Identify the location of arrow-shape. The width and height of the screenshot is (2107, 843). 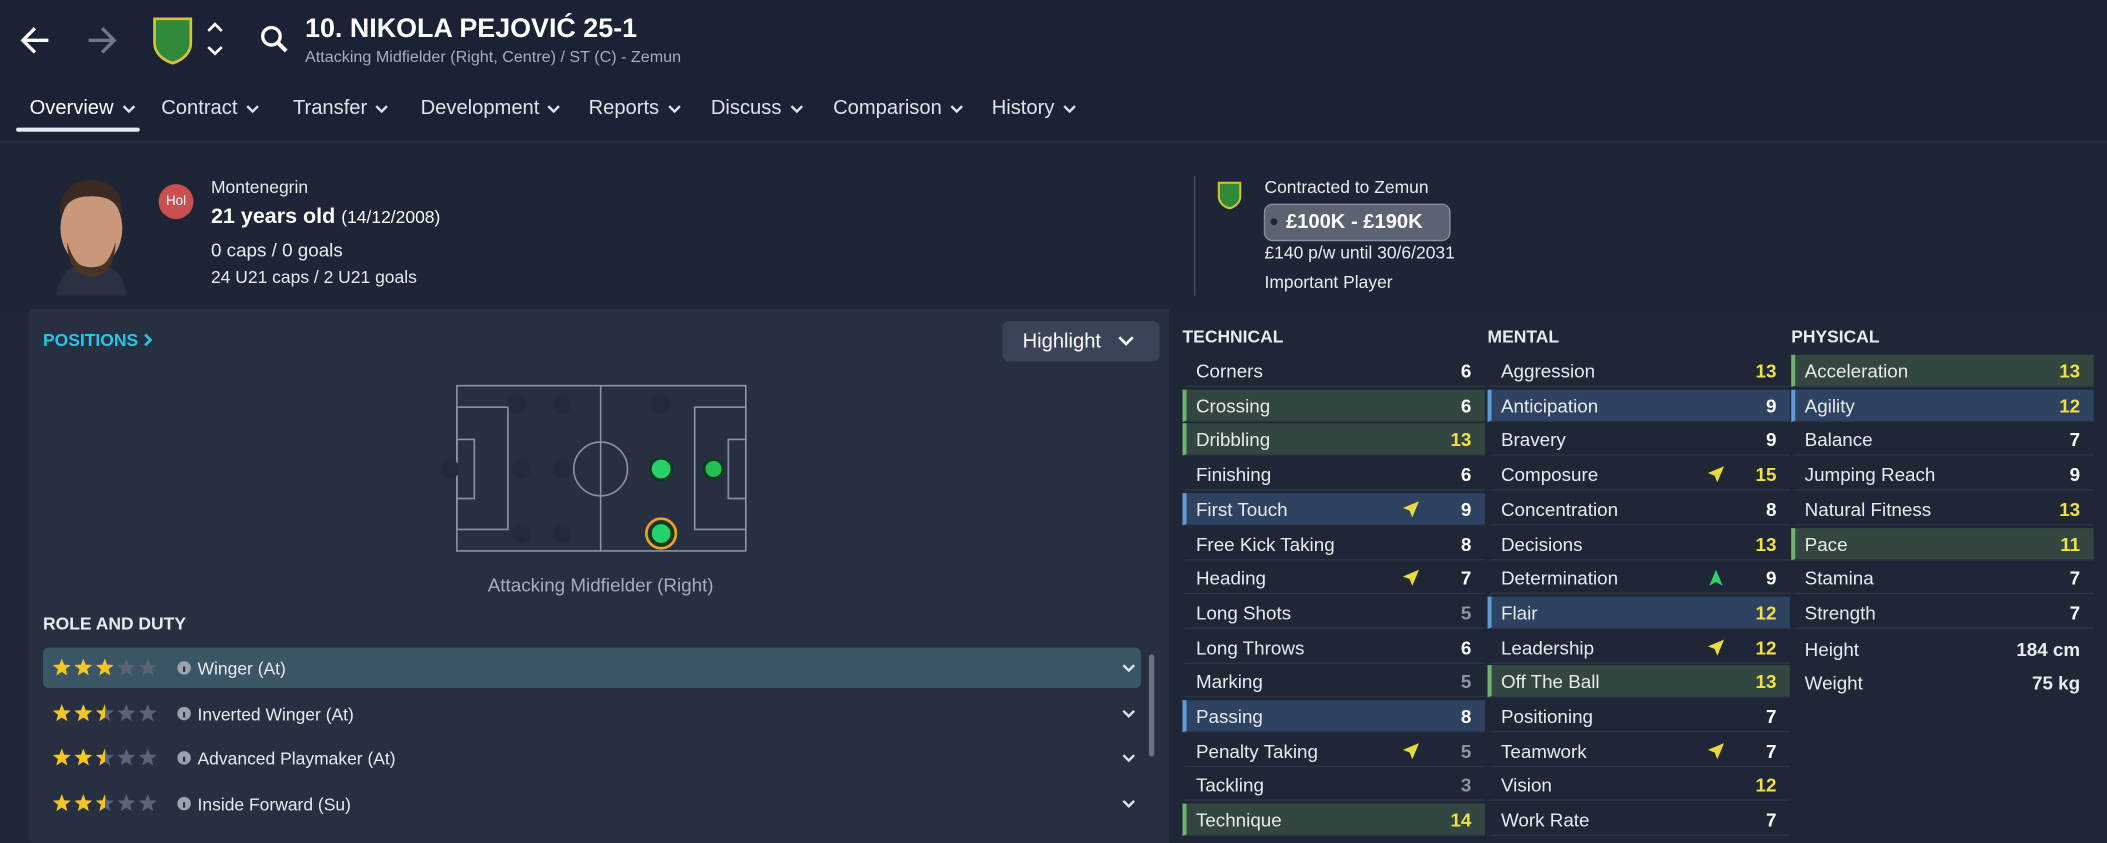
(1716, 474).